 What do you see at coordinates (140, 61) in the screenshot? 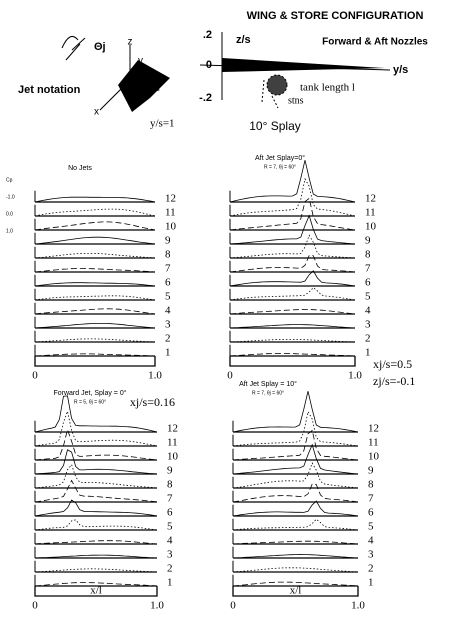
I see `y-sym: y` at bounding box center [140, 61].